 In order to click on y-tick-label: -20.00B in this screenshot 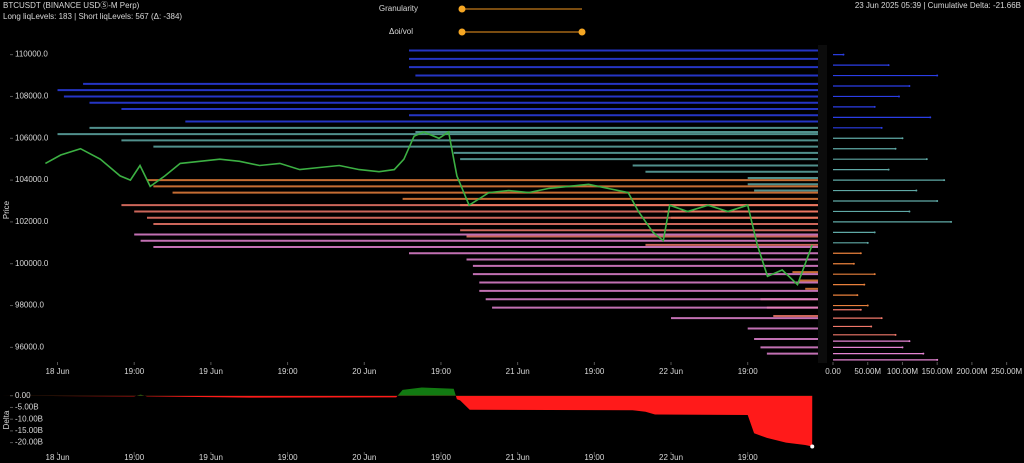, I will do `click(29, 442)`.